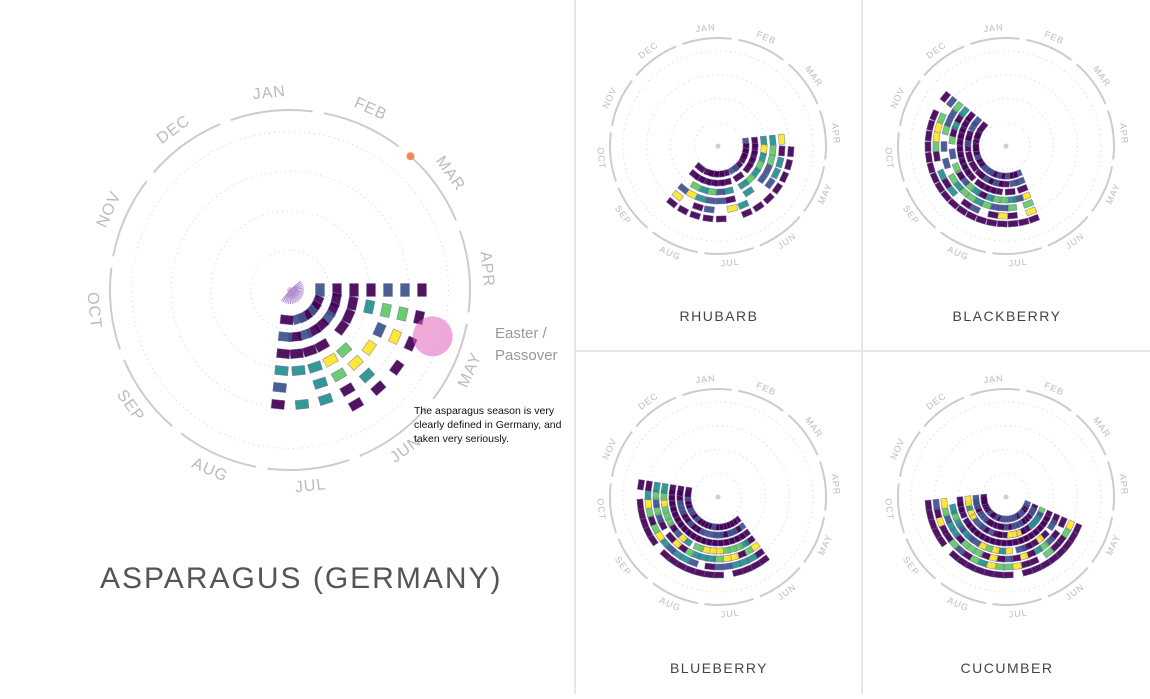 Image resolution: width=1150 pixels, height=699 pixels. What do you see at coordinates (719, 668) in the screenshot?
I see `chart-title-blueberry: BLUEBERRY` at bounding box center [719, 668].